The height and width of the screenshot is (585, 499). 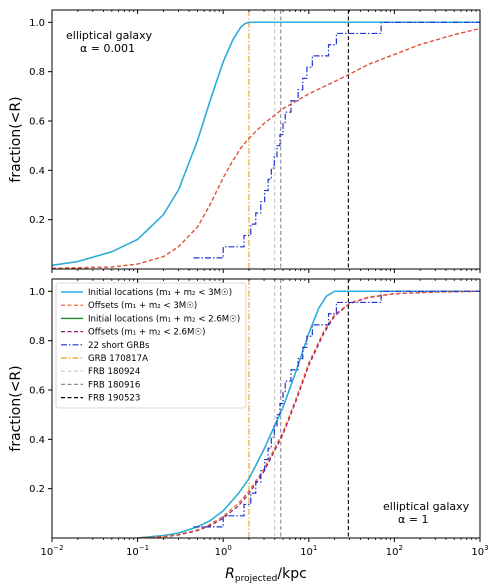 What do you see at coordinates (413, 519) in the screenshot?
I see `bottom-annotation-line2: α = 1` at bounding box center [413, 519].